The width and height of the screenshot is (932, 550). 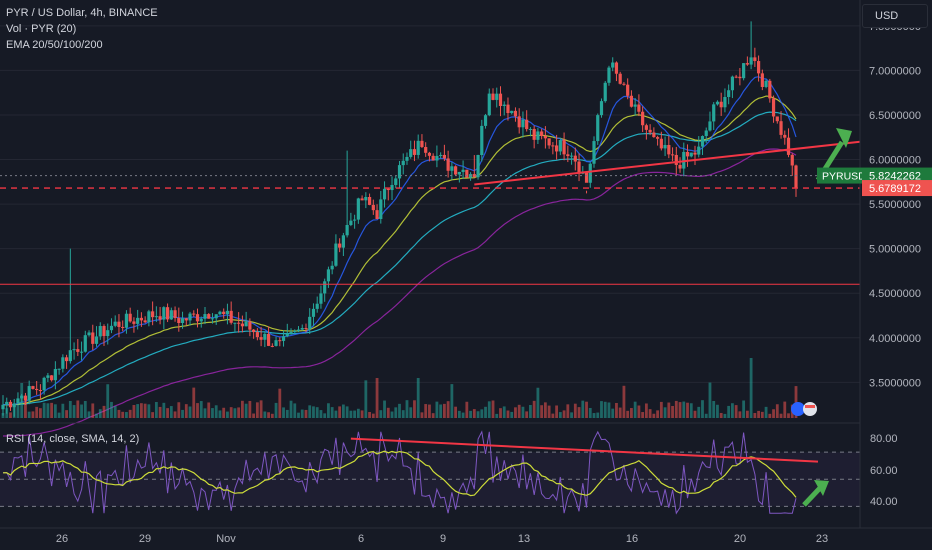 I want to click on last-price-value: 5.6789172, so click(x=895, y=189).